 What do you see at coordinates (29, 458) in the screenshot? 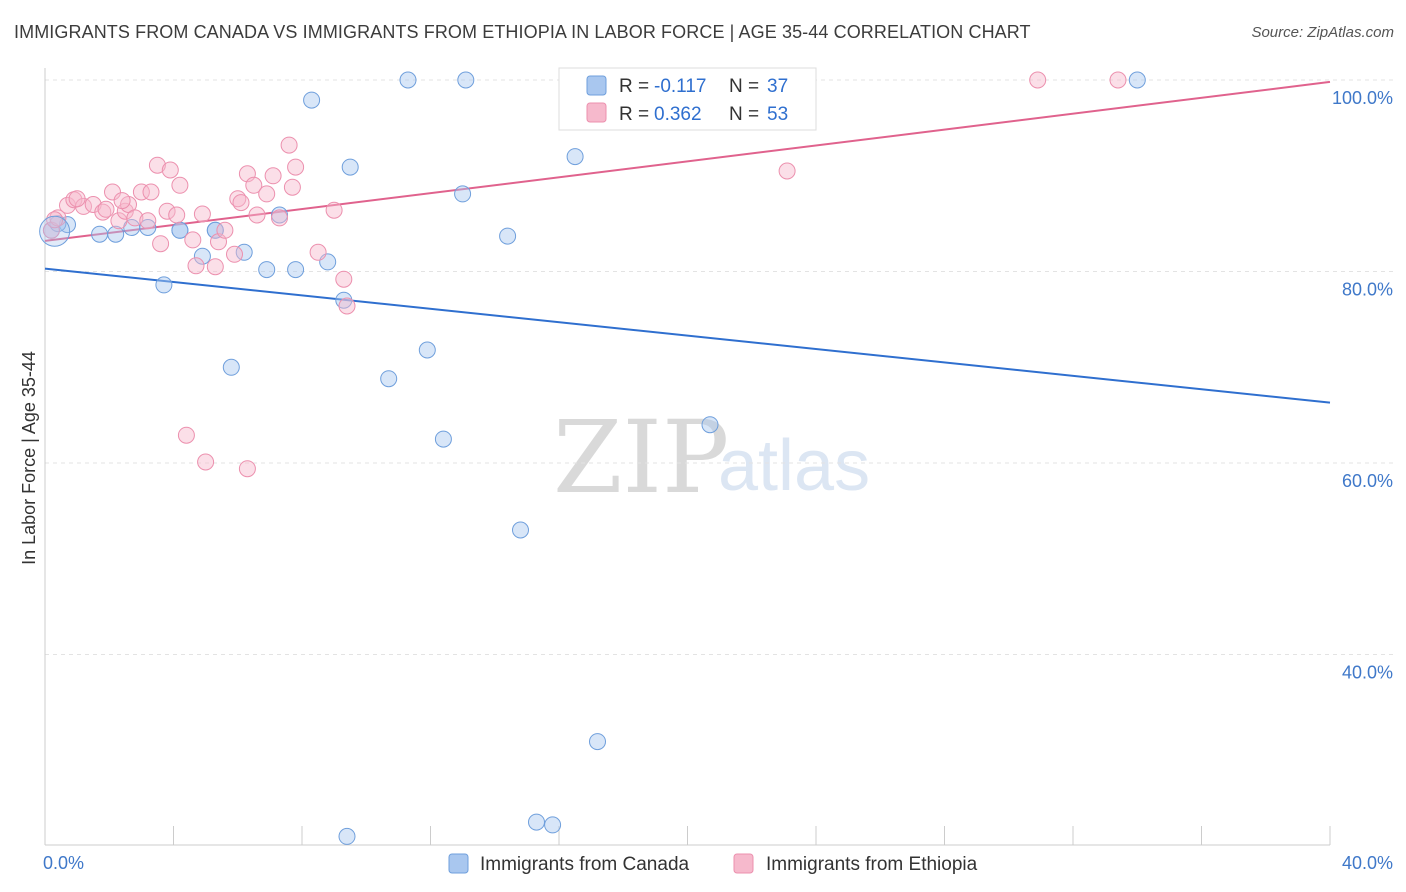
I see `y-axis-label: In Labor Force | Age 35-44` at bounding box center [29, 458].